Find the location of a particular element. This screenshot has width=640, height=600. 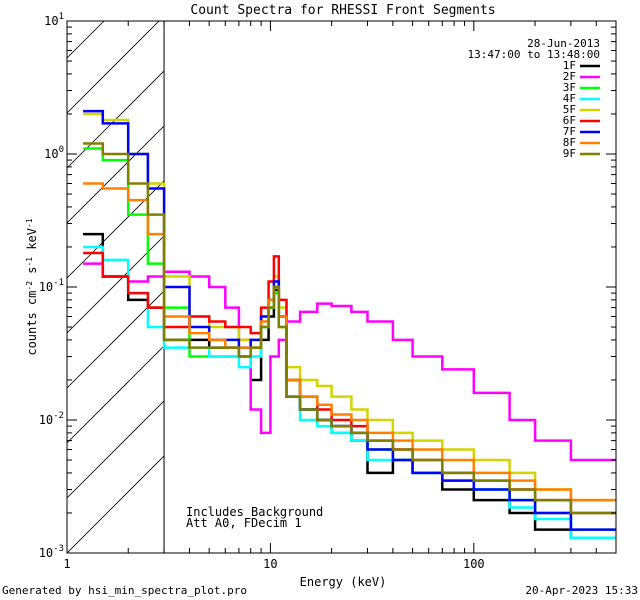

y-tick-label: 10⁰ is located at coordinates (54, 153).